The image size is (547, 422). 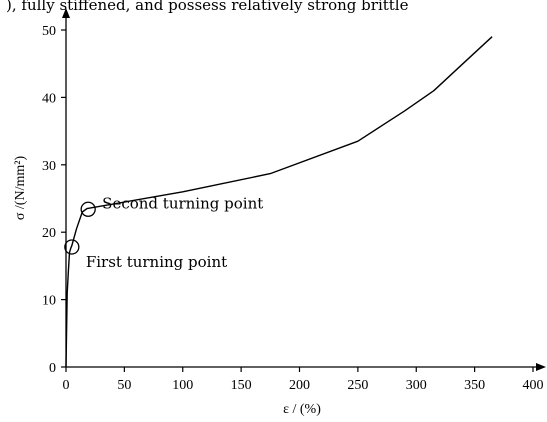 I want to click on y-tick-label: 30, so click(x=49, y=166).